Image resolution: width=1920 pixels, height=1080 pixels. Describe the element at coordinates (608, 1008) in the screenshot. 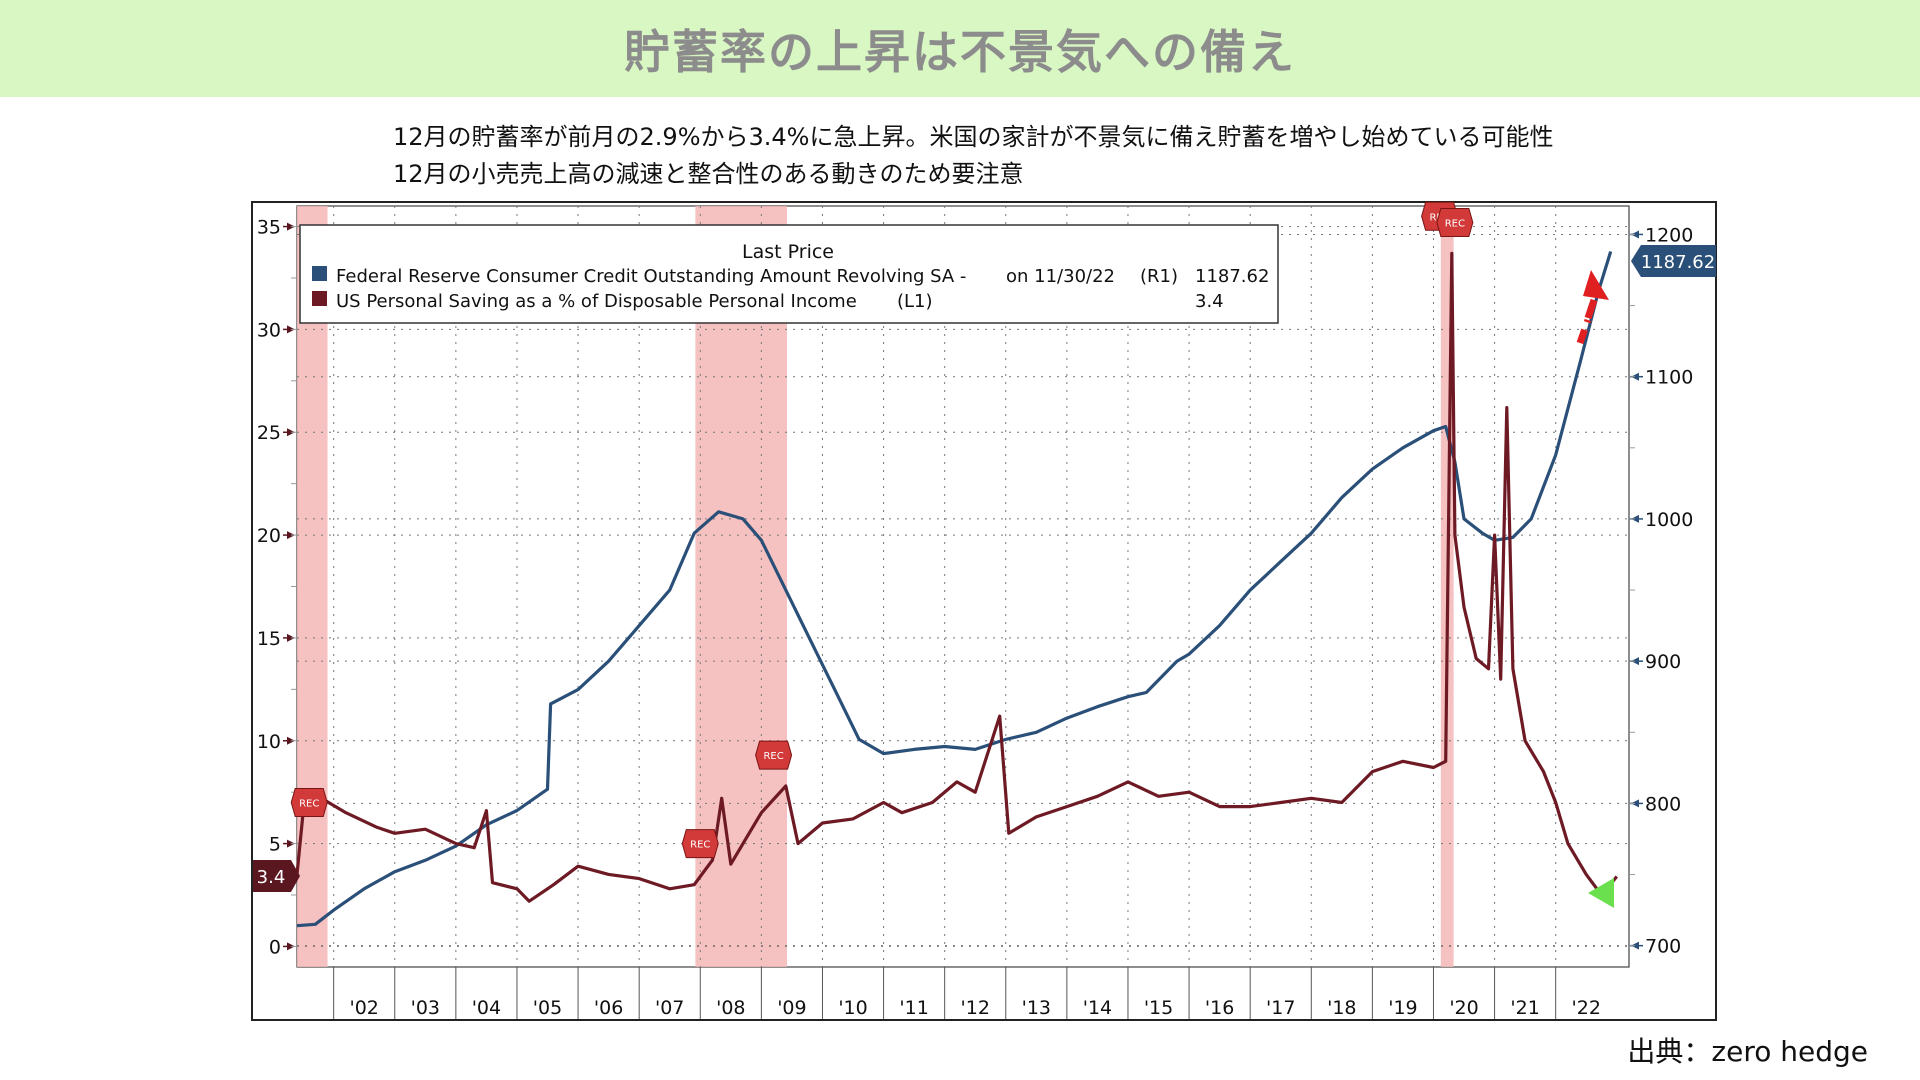

I see `x-tick-label: '06` at that location.